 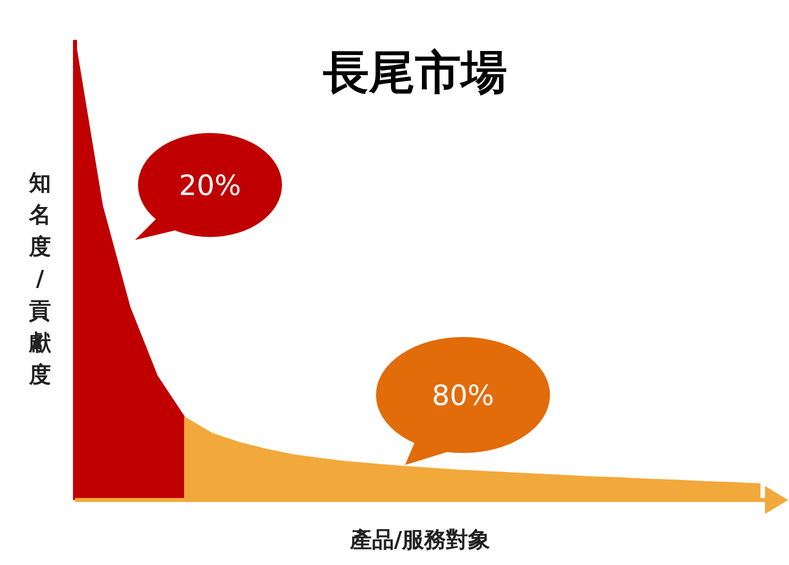 What do you see at coordinates (210, 185) in the screenshot?
I see `annotation: 20%` at bounding box center [210, 185].